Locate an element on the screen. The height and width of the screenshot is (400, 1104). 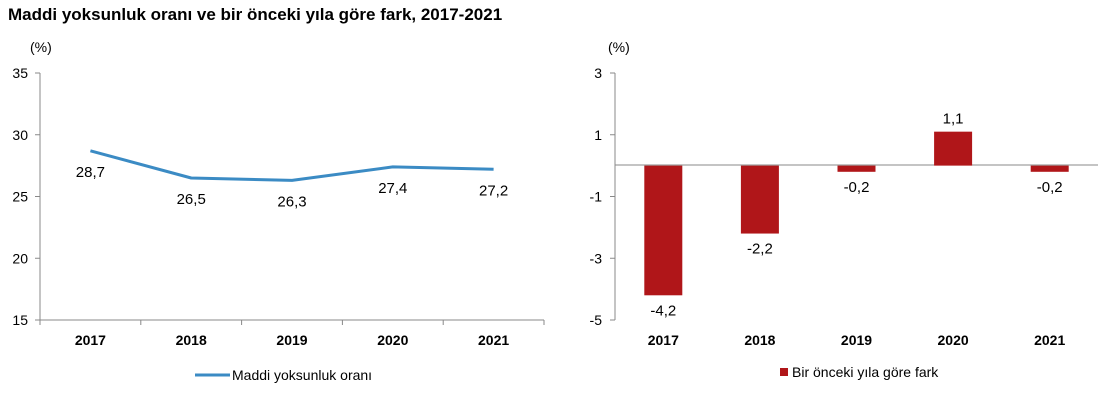
bar-x-tick-label: 2019 is located at coordinates (856, 340).